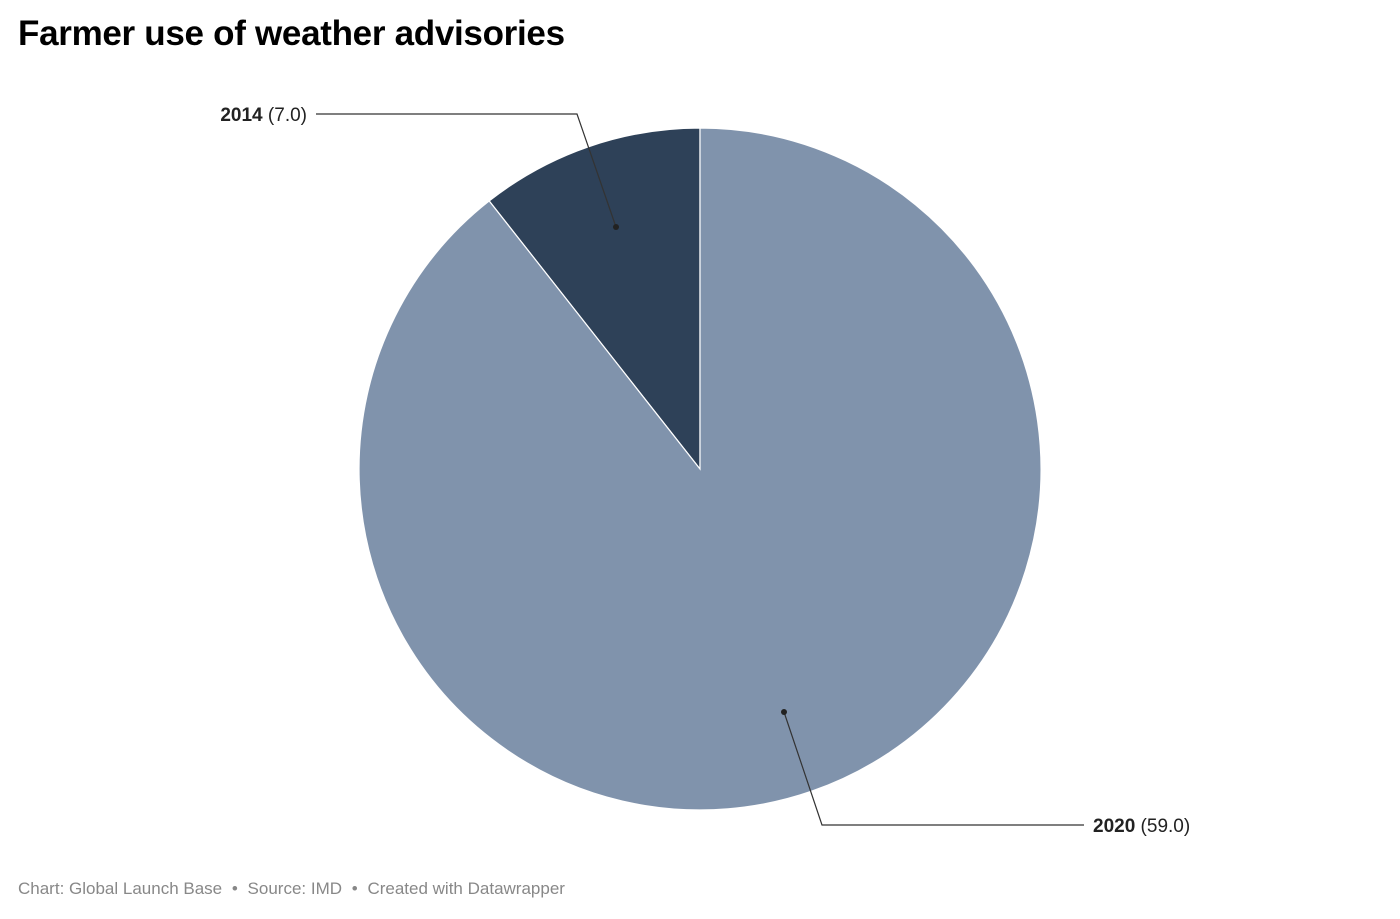 This screenshot has width=1400, height=919. I want to click on created-with-text: Created with Datawrapper, so click(466, 888).